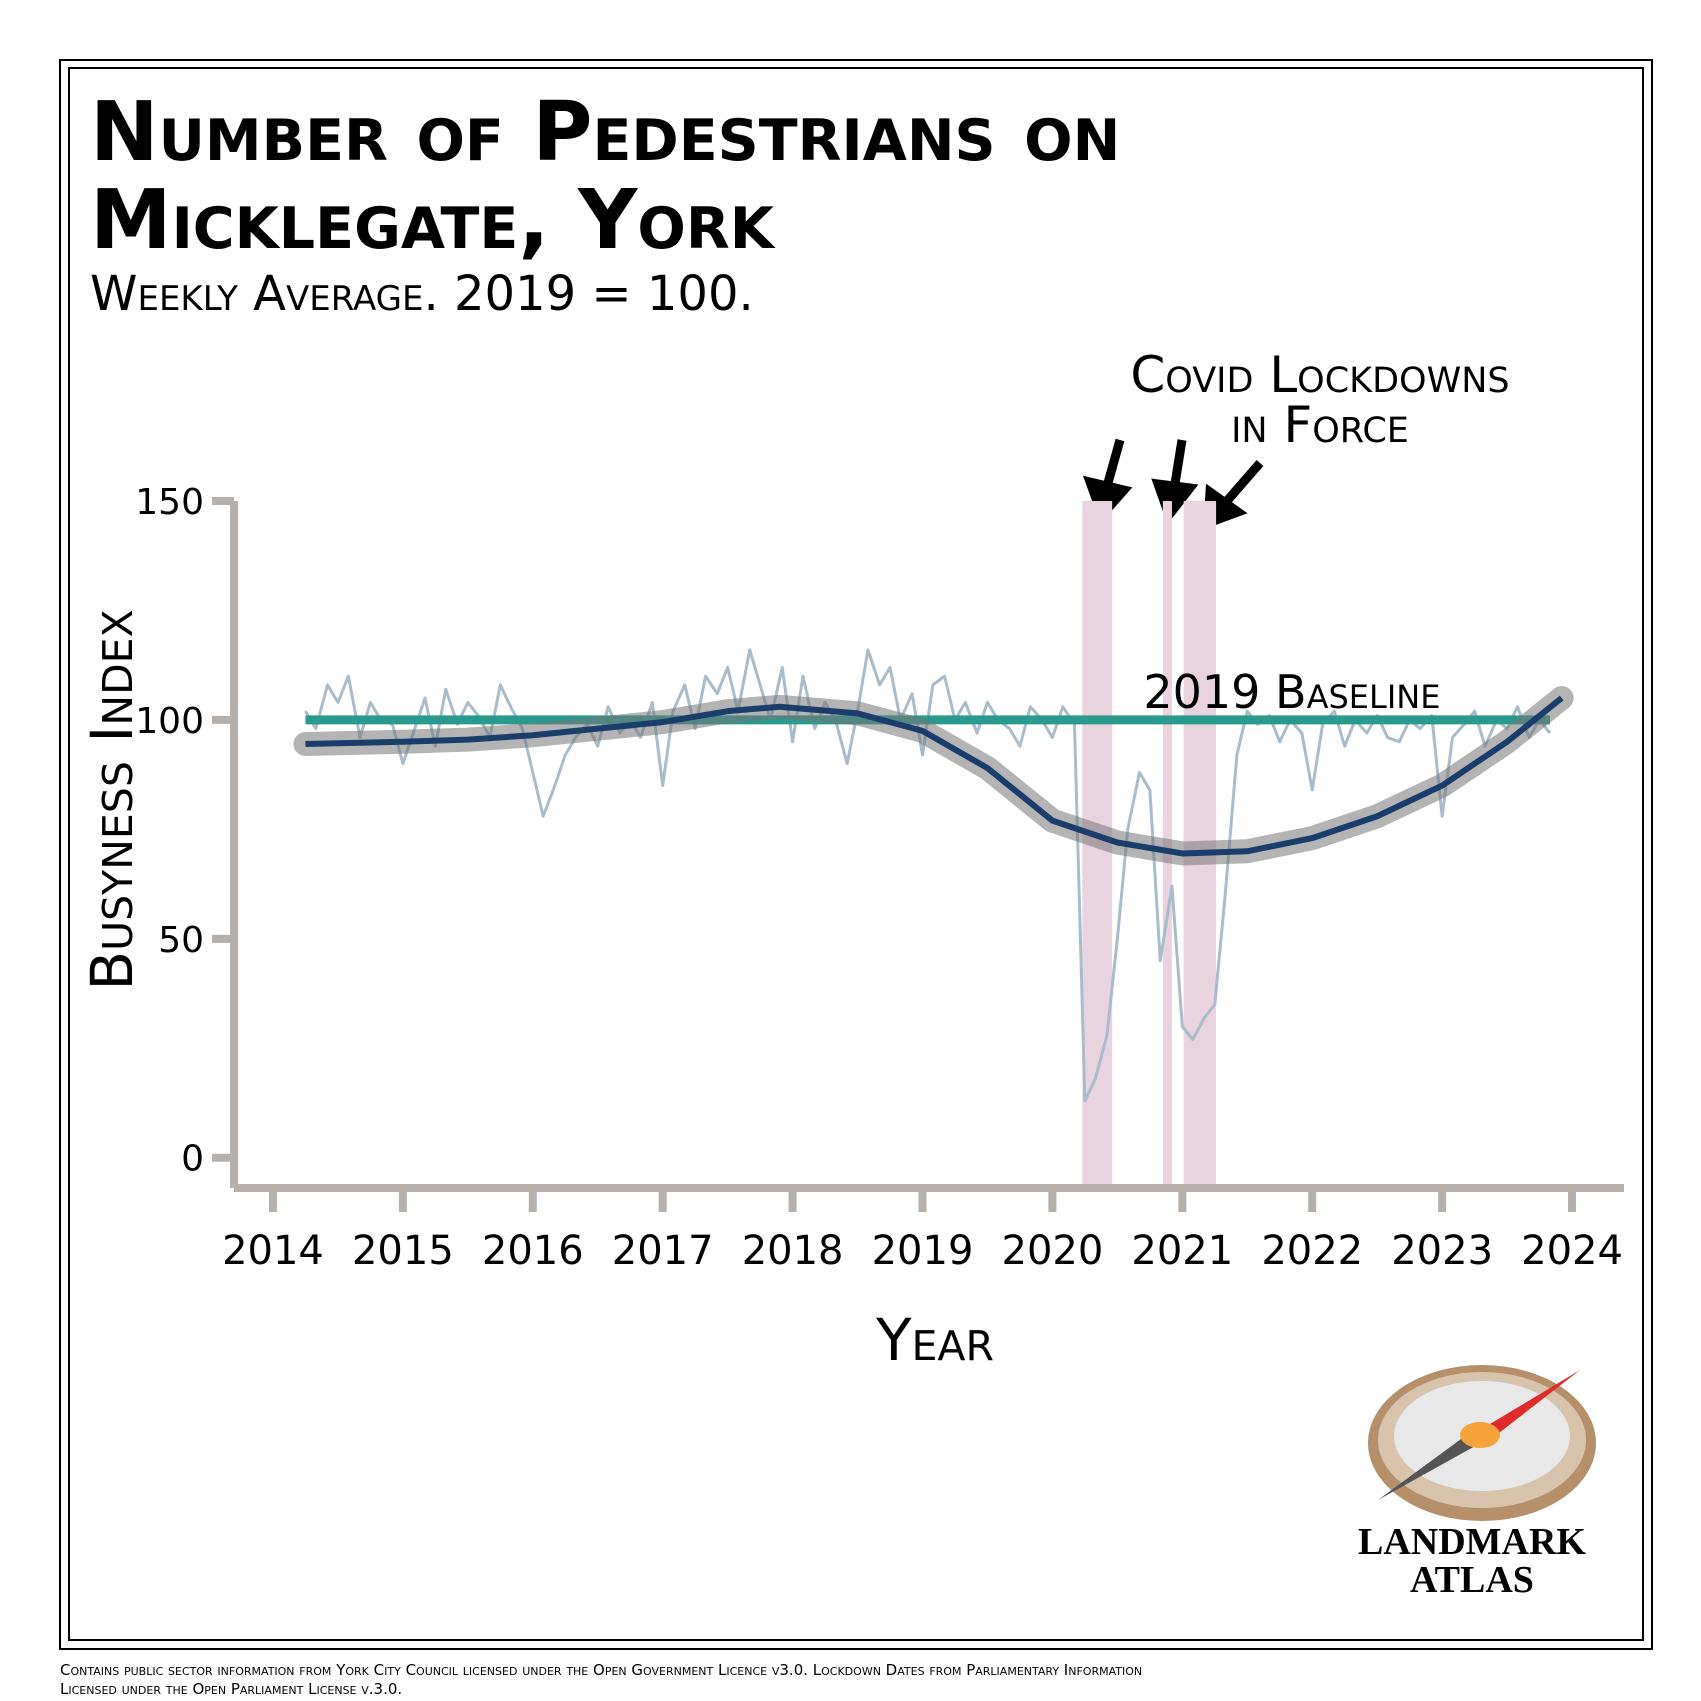 This screenshot has height=1701, width=1701. I want to click on logo: LANDMARK ATLAS, so click(1477, 1483).